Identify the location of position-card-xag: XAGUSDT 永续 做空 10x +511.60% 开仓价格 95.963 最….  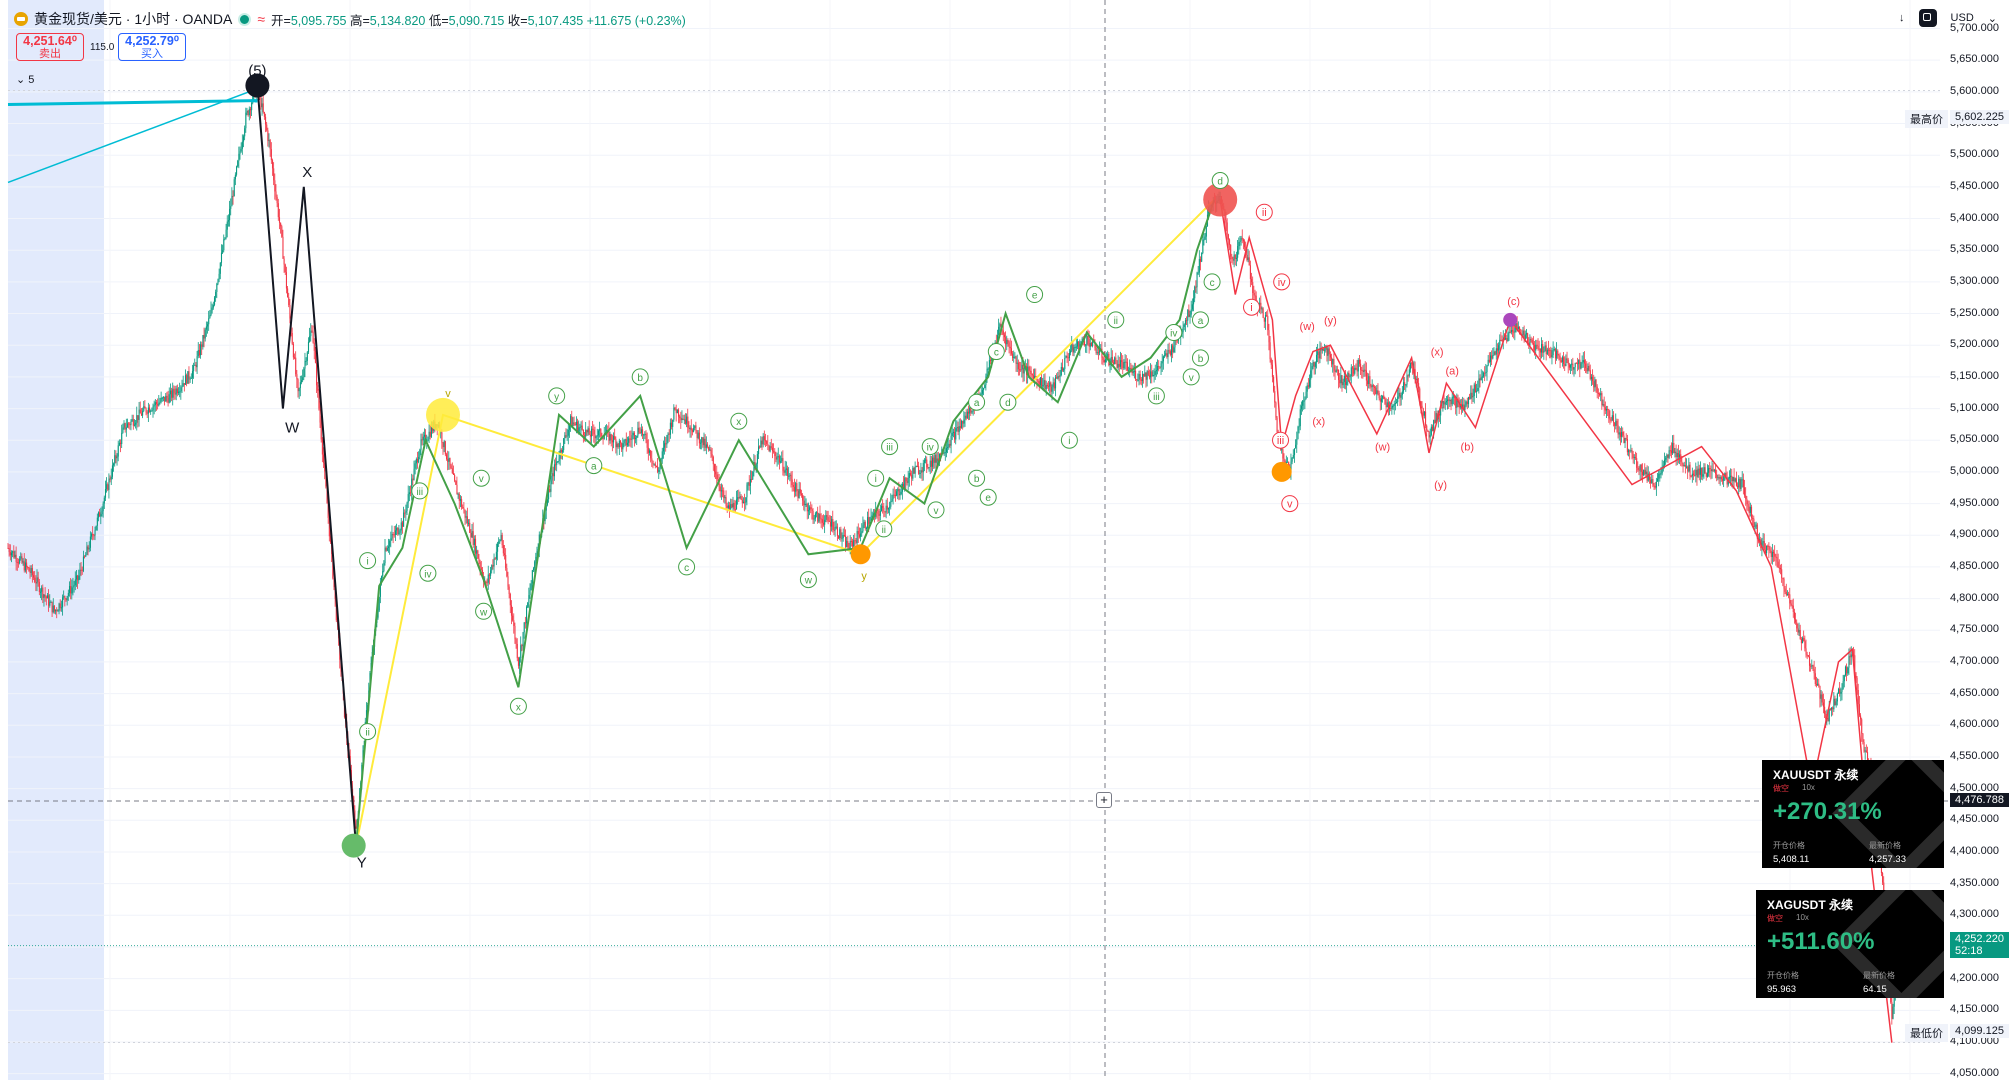
(1850, 944).